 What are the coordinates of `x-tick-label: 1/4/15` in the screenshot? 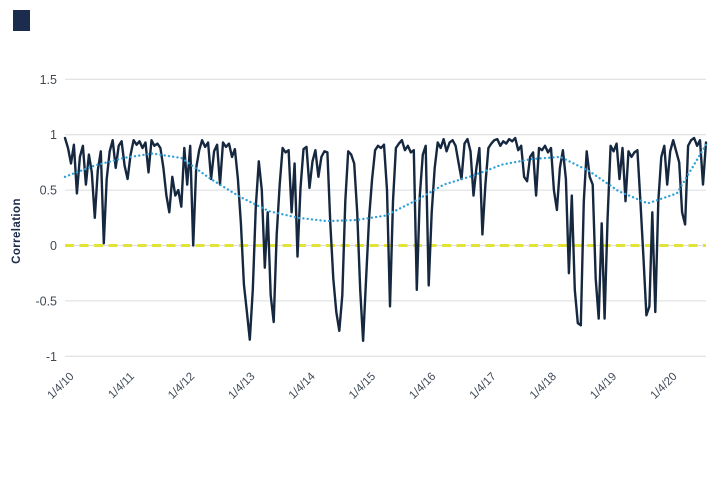 It's located at (362, 386).